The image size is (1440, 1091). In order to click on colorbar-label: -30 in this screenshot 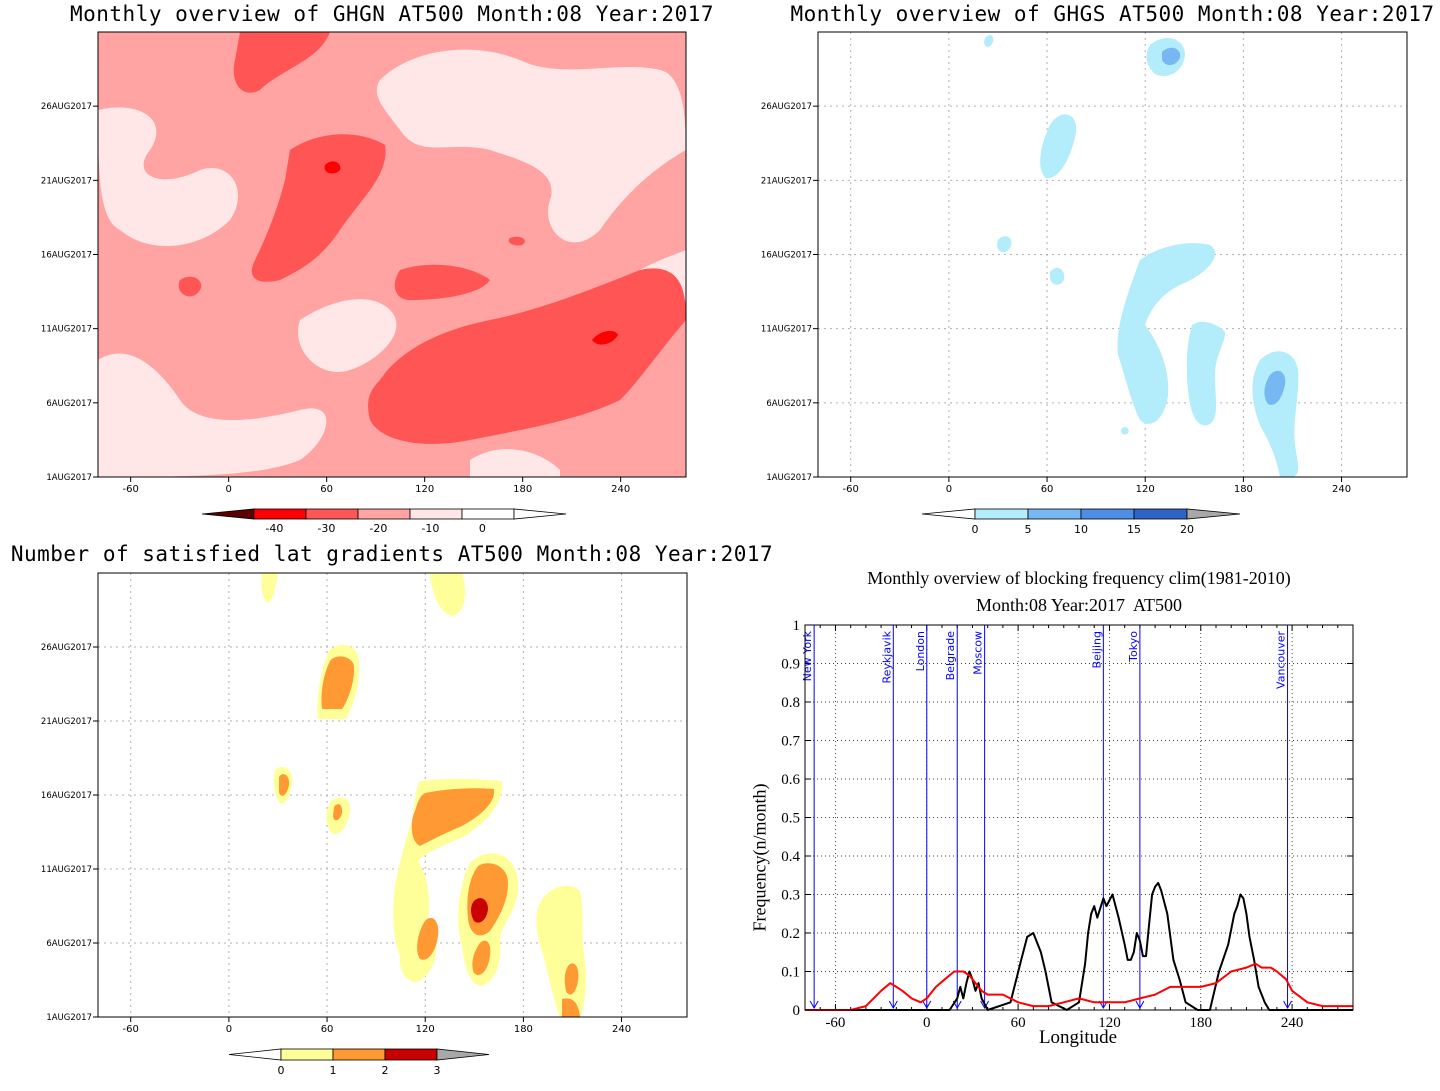, I will do `click(326, 528)`.